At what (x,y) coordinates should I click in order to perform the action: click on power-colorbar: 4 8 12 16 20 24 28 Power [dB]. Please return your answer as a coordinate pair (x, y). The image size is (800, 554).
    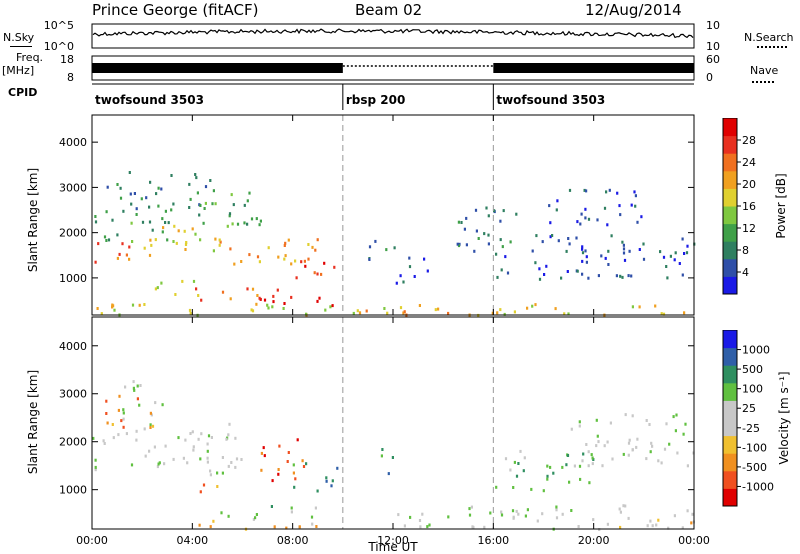
    Looking at the image, I should click on (755, 206).